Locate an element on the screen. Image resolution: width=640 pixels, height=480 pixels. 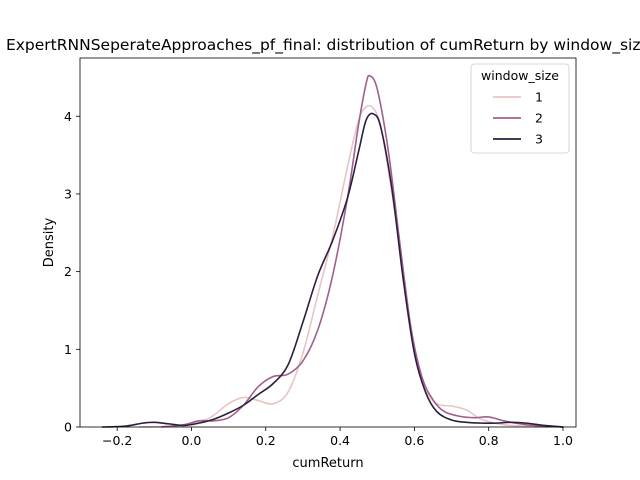
legend: window_size 1 2 3 is located at coordinates (520, 108).